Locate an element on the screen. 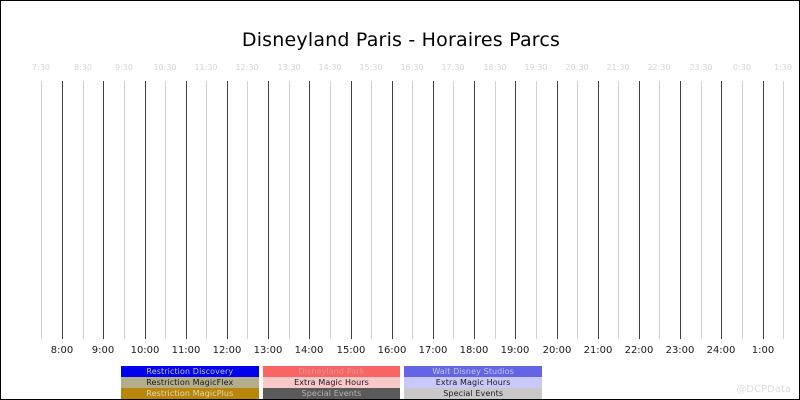 The height and width of the screenshot is (400, 800). bottom-tick-label: 20:00 is located at coordinates (557, 350).